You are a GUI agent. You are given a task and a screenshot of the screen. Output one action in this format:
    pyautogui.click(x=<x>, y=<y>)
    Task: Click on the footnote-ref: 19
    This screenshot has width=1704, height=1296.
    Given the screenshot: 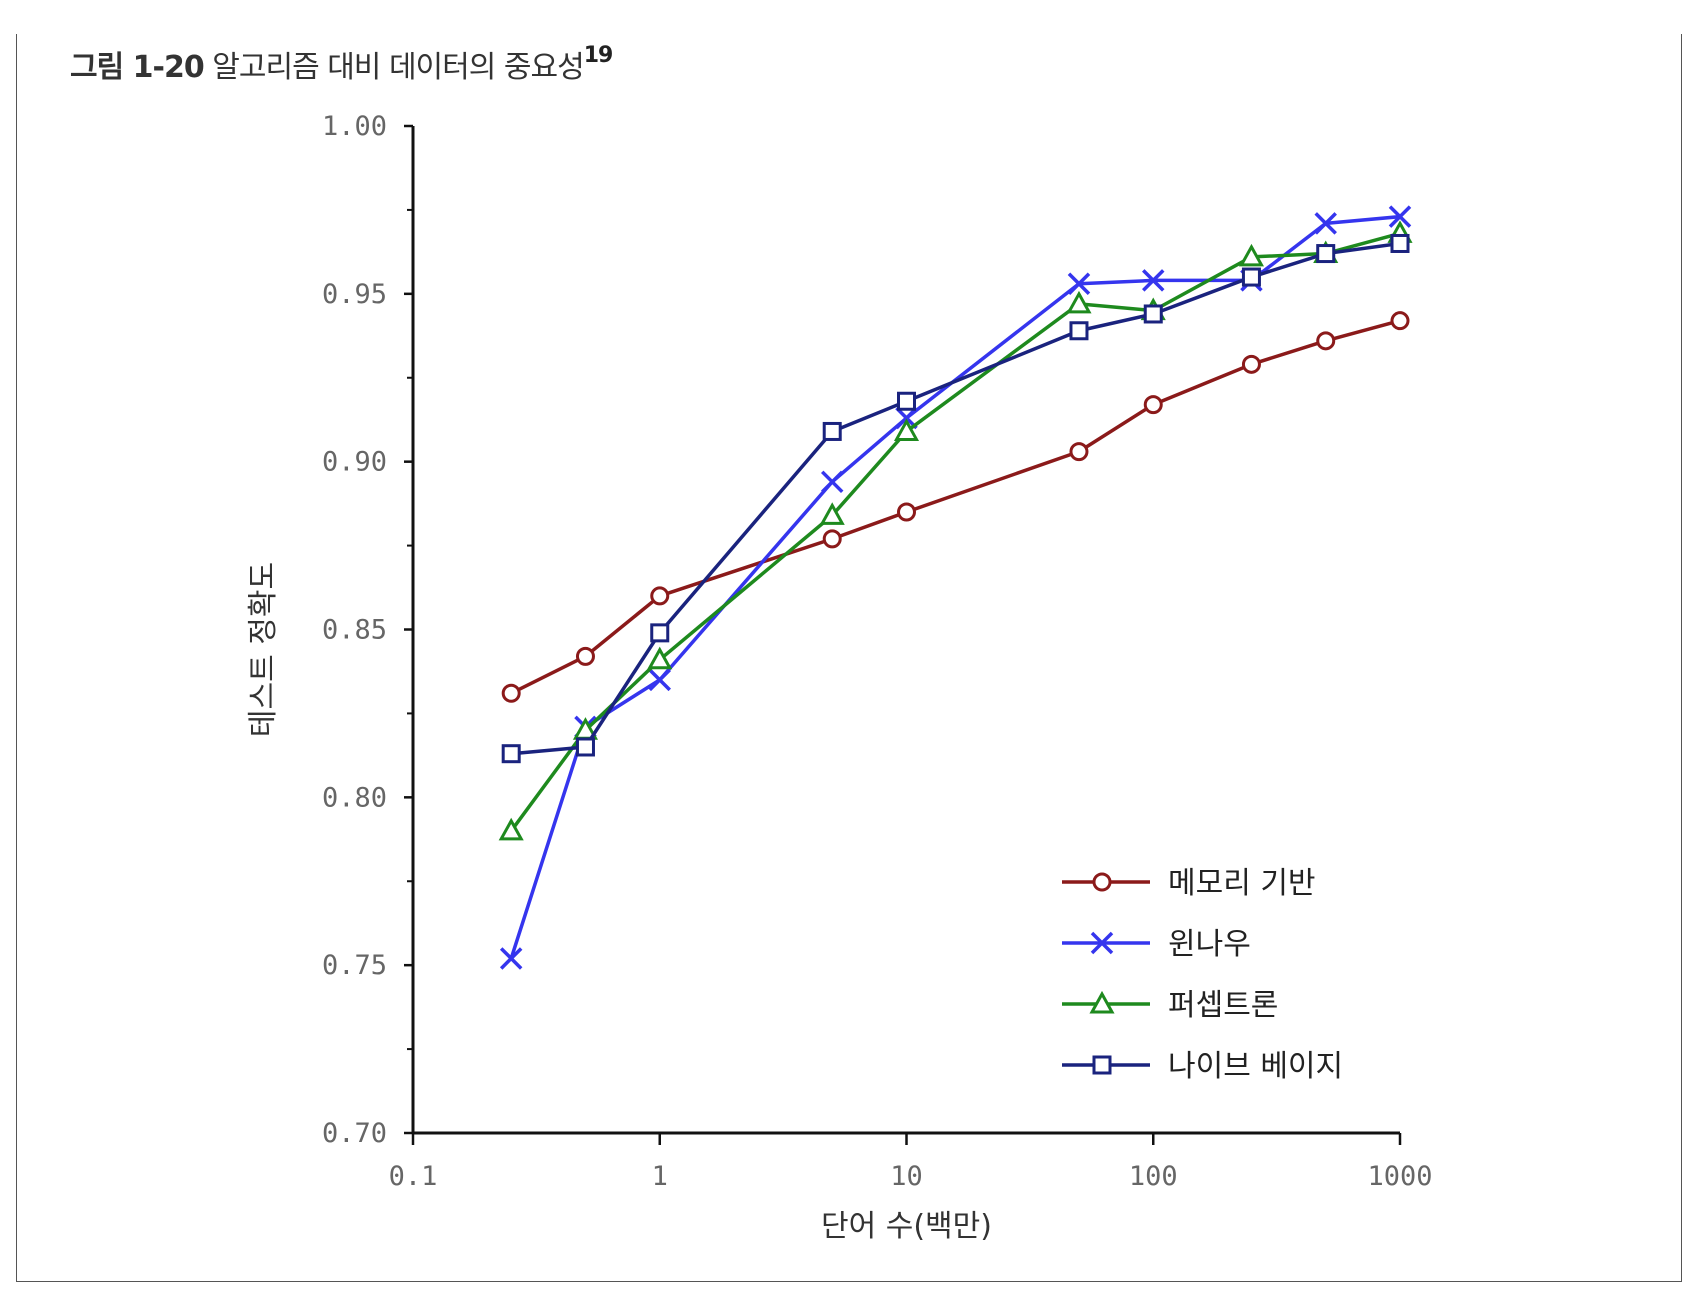 What is the action you would take?
    pyautogui.click(x=598, y=55)
    